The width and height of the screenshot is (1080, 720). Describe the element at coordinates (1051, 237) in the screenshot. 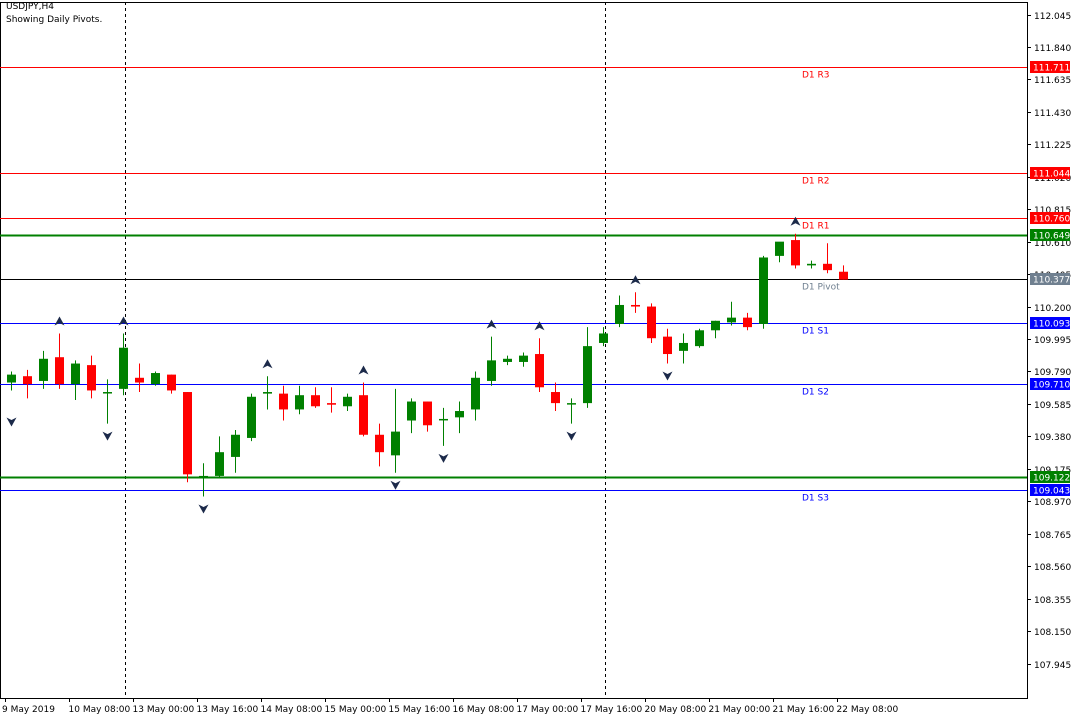

I see `price-tag-label: 110.649` at that location.